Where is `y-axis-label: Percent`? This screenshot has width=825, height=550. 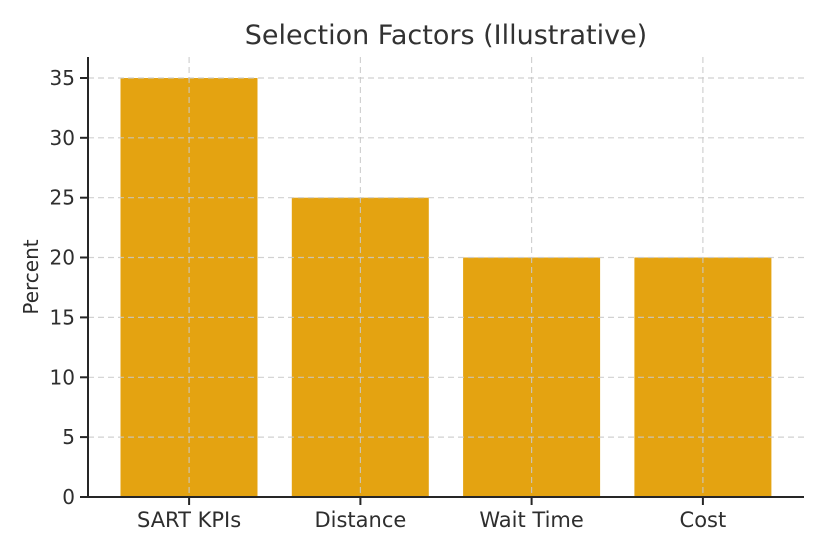
y-axis-label: Percent is located at coordinates (31, 277).